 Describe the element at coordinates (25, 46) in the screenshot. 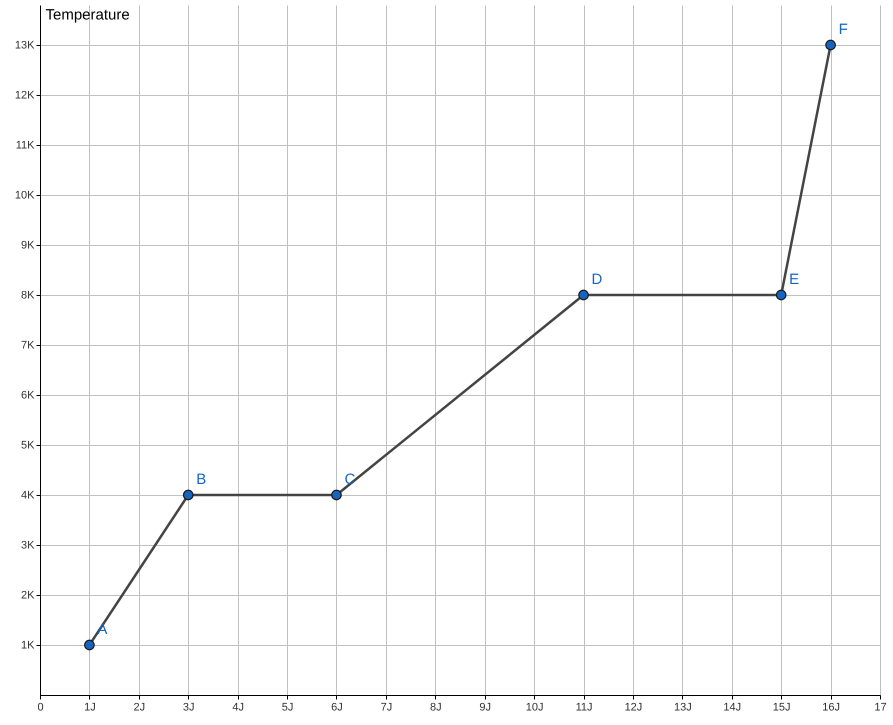

I see `y-tick-label: 13K` at that location.